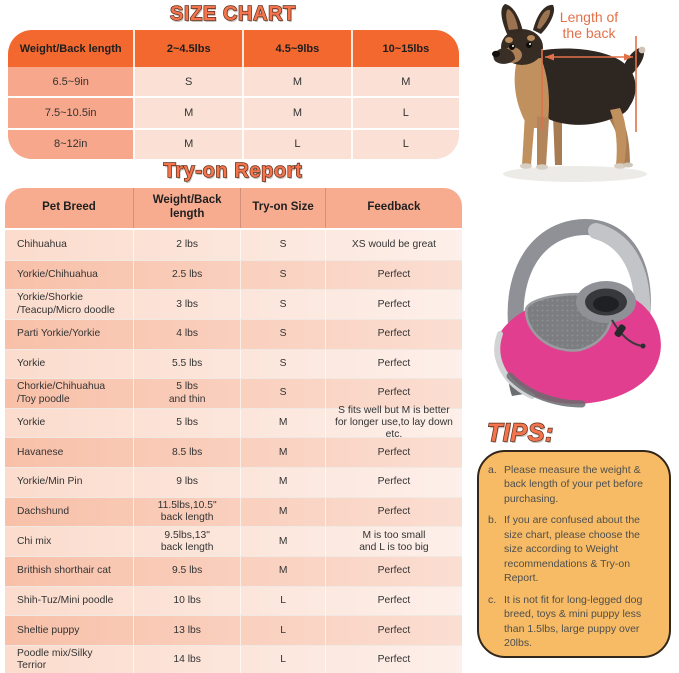 The image size is (679, 673). What do you see at coordinates (186, 364) in the screenshot?
I see `tryon-cell-weight: 5.5 lbs` at bounding box center [186, 364].